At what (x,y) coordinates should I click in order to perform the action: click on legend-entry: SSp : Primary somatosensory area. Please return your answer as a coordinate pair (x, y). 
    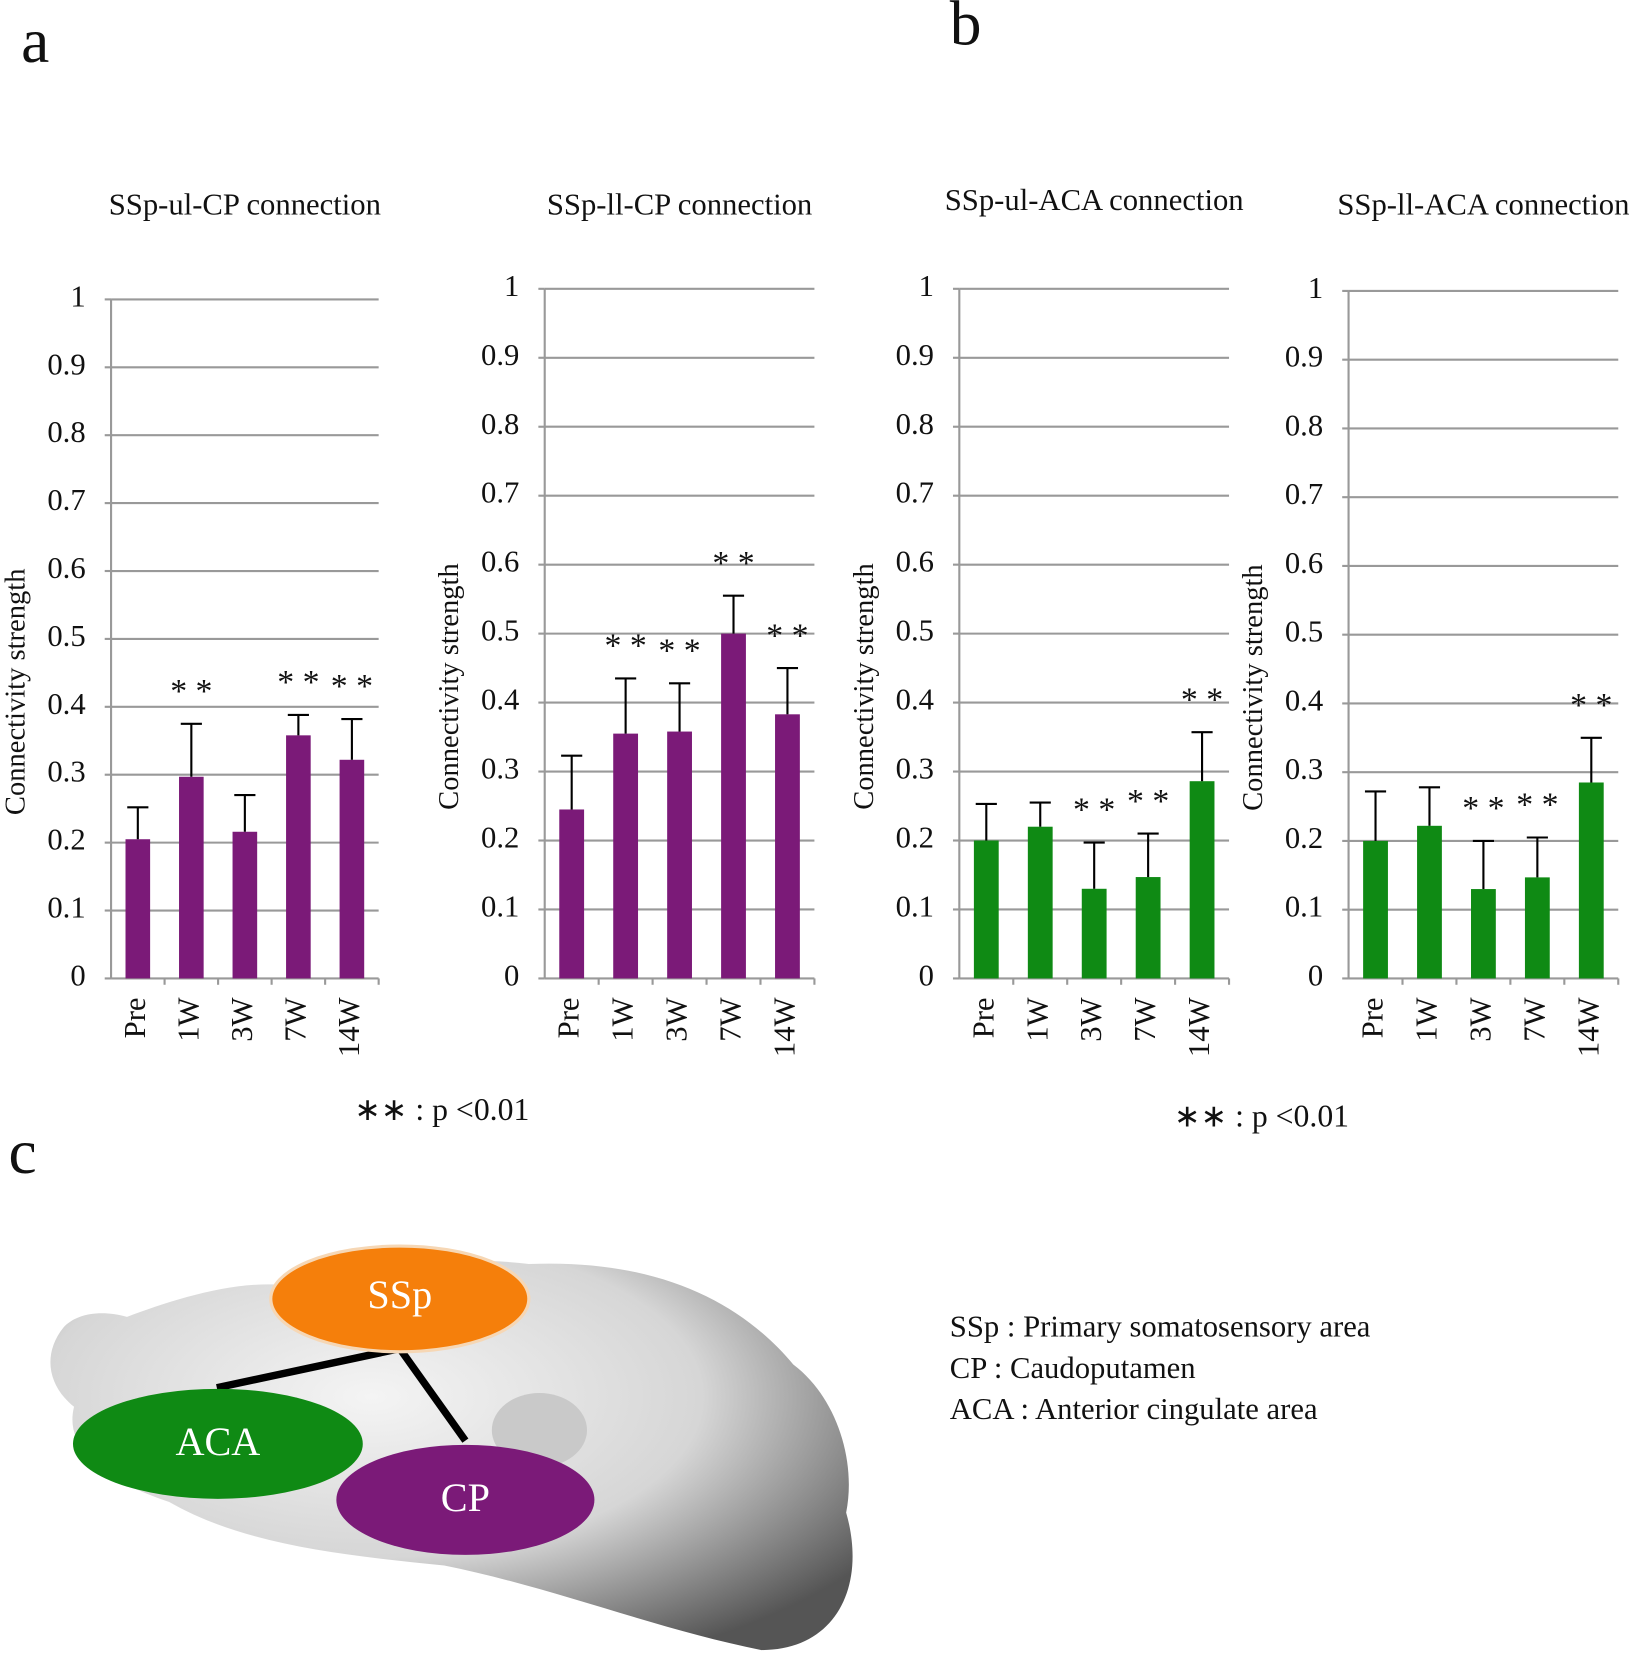
    Looking at the image, I should click on (1160, 1327).